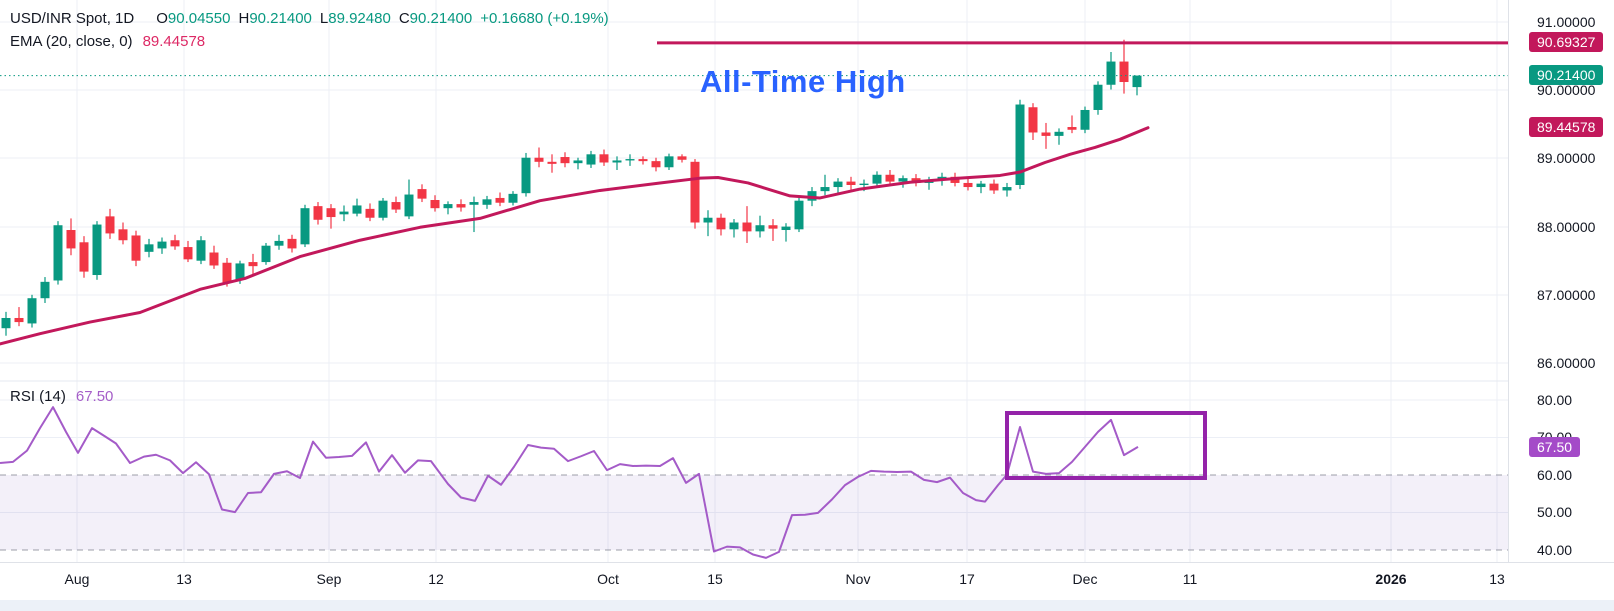 The height and width of the screenshot is (611, 1614). What do you see at coordinates (1555, 447) in the screenshot?
I see `rsi-badge: 67.50` at bounding box center [1555, 447].